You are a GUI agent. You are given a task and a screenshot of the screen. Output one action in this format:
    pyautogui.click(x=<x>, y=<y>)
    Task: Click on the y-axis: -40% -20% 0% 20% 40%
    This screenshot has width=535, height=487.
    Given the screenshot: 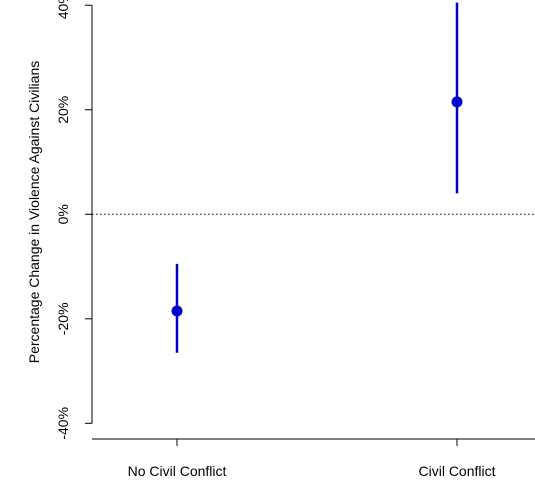 What is the action you would take?
    pyautogui.click(x=74, y=220)
    